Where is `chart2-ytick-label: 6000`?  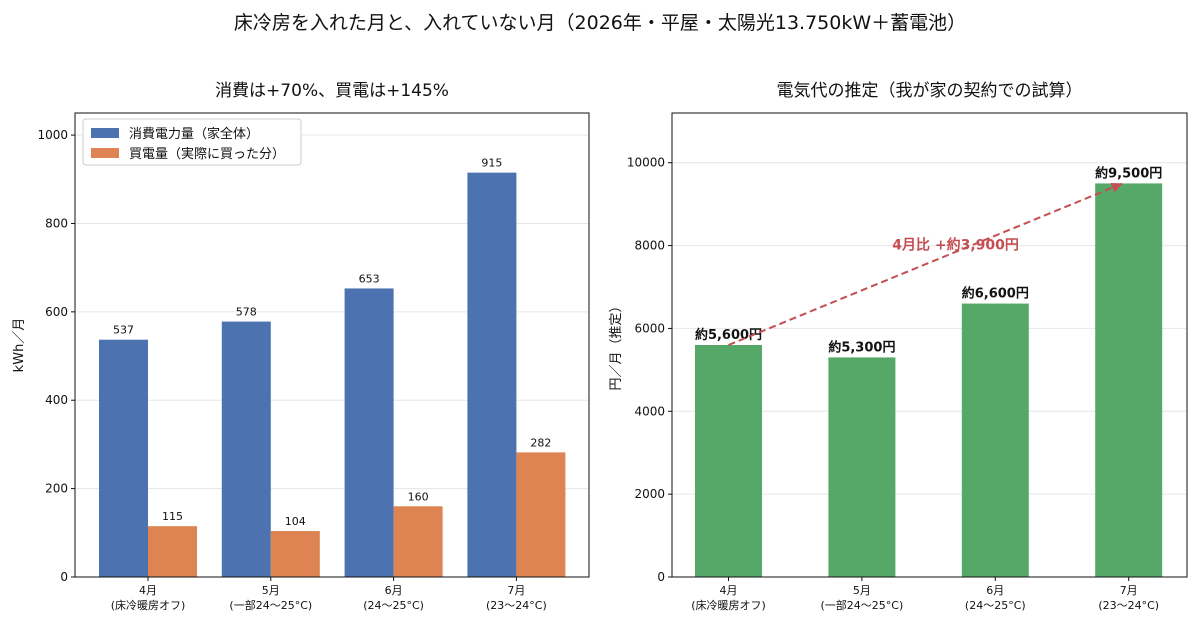 chart2-ytick-label: 6000 is located at coordinates (649, 328).